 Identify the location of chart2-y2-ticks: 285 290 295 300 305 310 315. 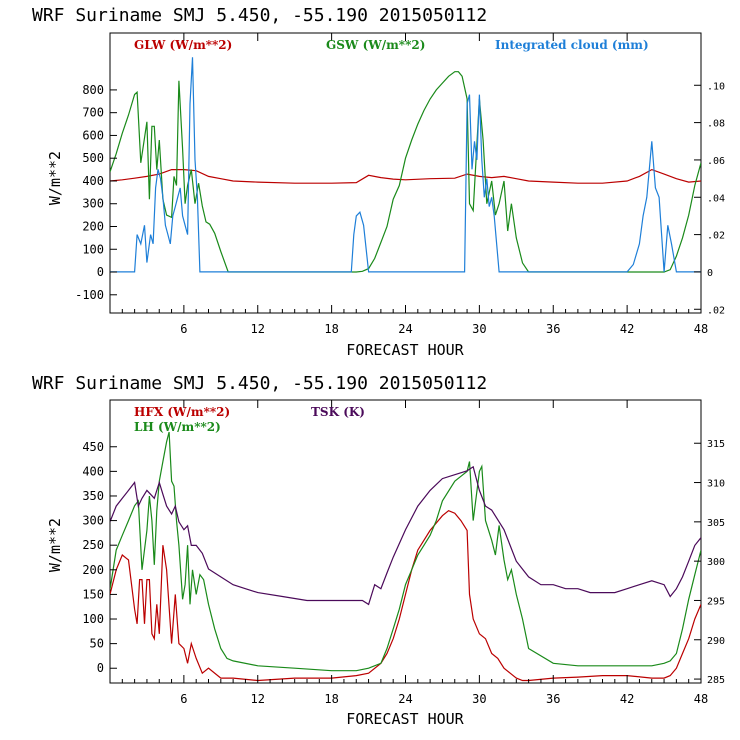
(709, 562).